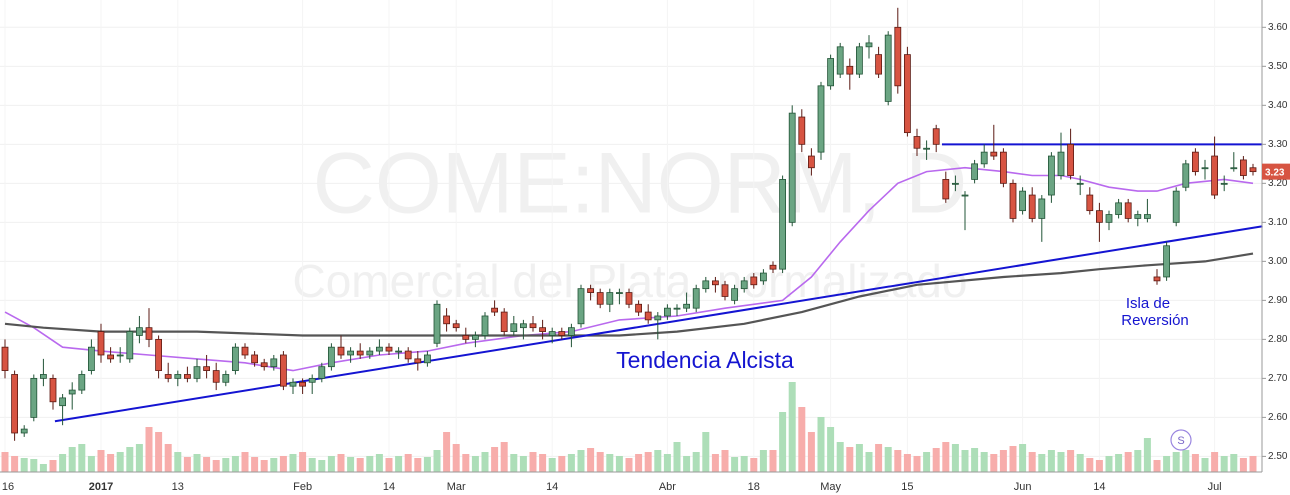  Describe the element at coordinates (1278, 261) in the screenshot. I see `y-tick-label: 3.00` at that location.